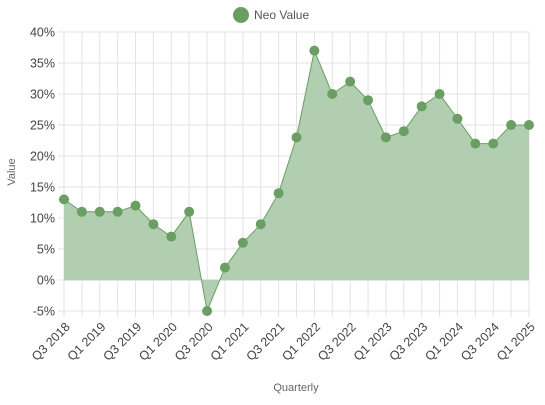 The image size is (545, 405). What do you see at coordinates (241, 15) in the screenshot?
I see `legend-swatch-neo-value` at bounding box center [241, 15].